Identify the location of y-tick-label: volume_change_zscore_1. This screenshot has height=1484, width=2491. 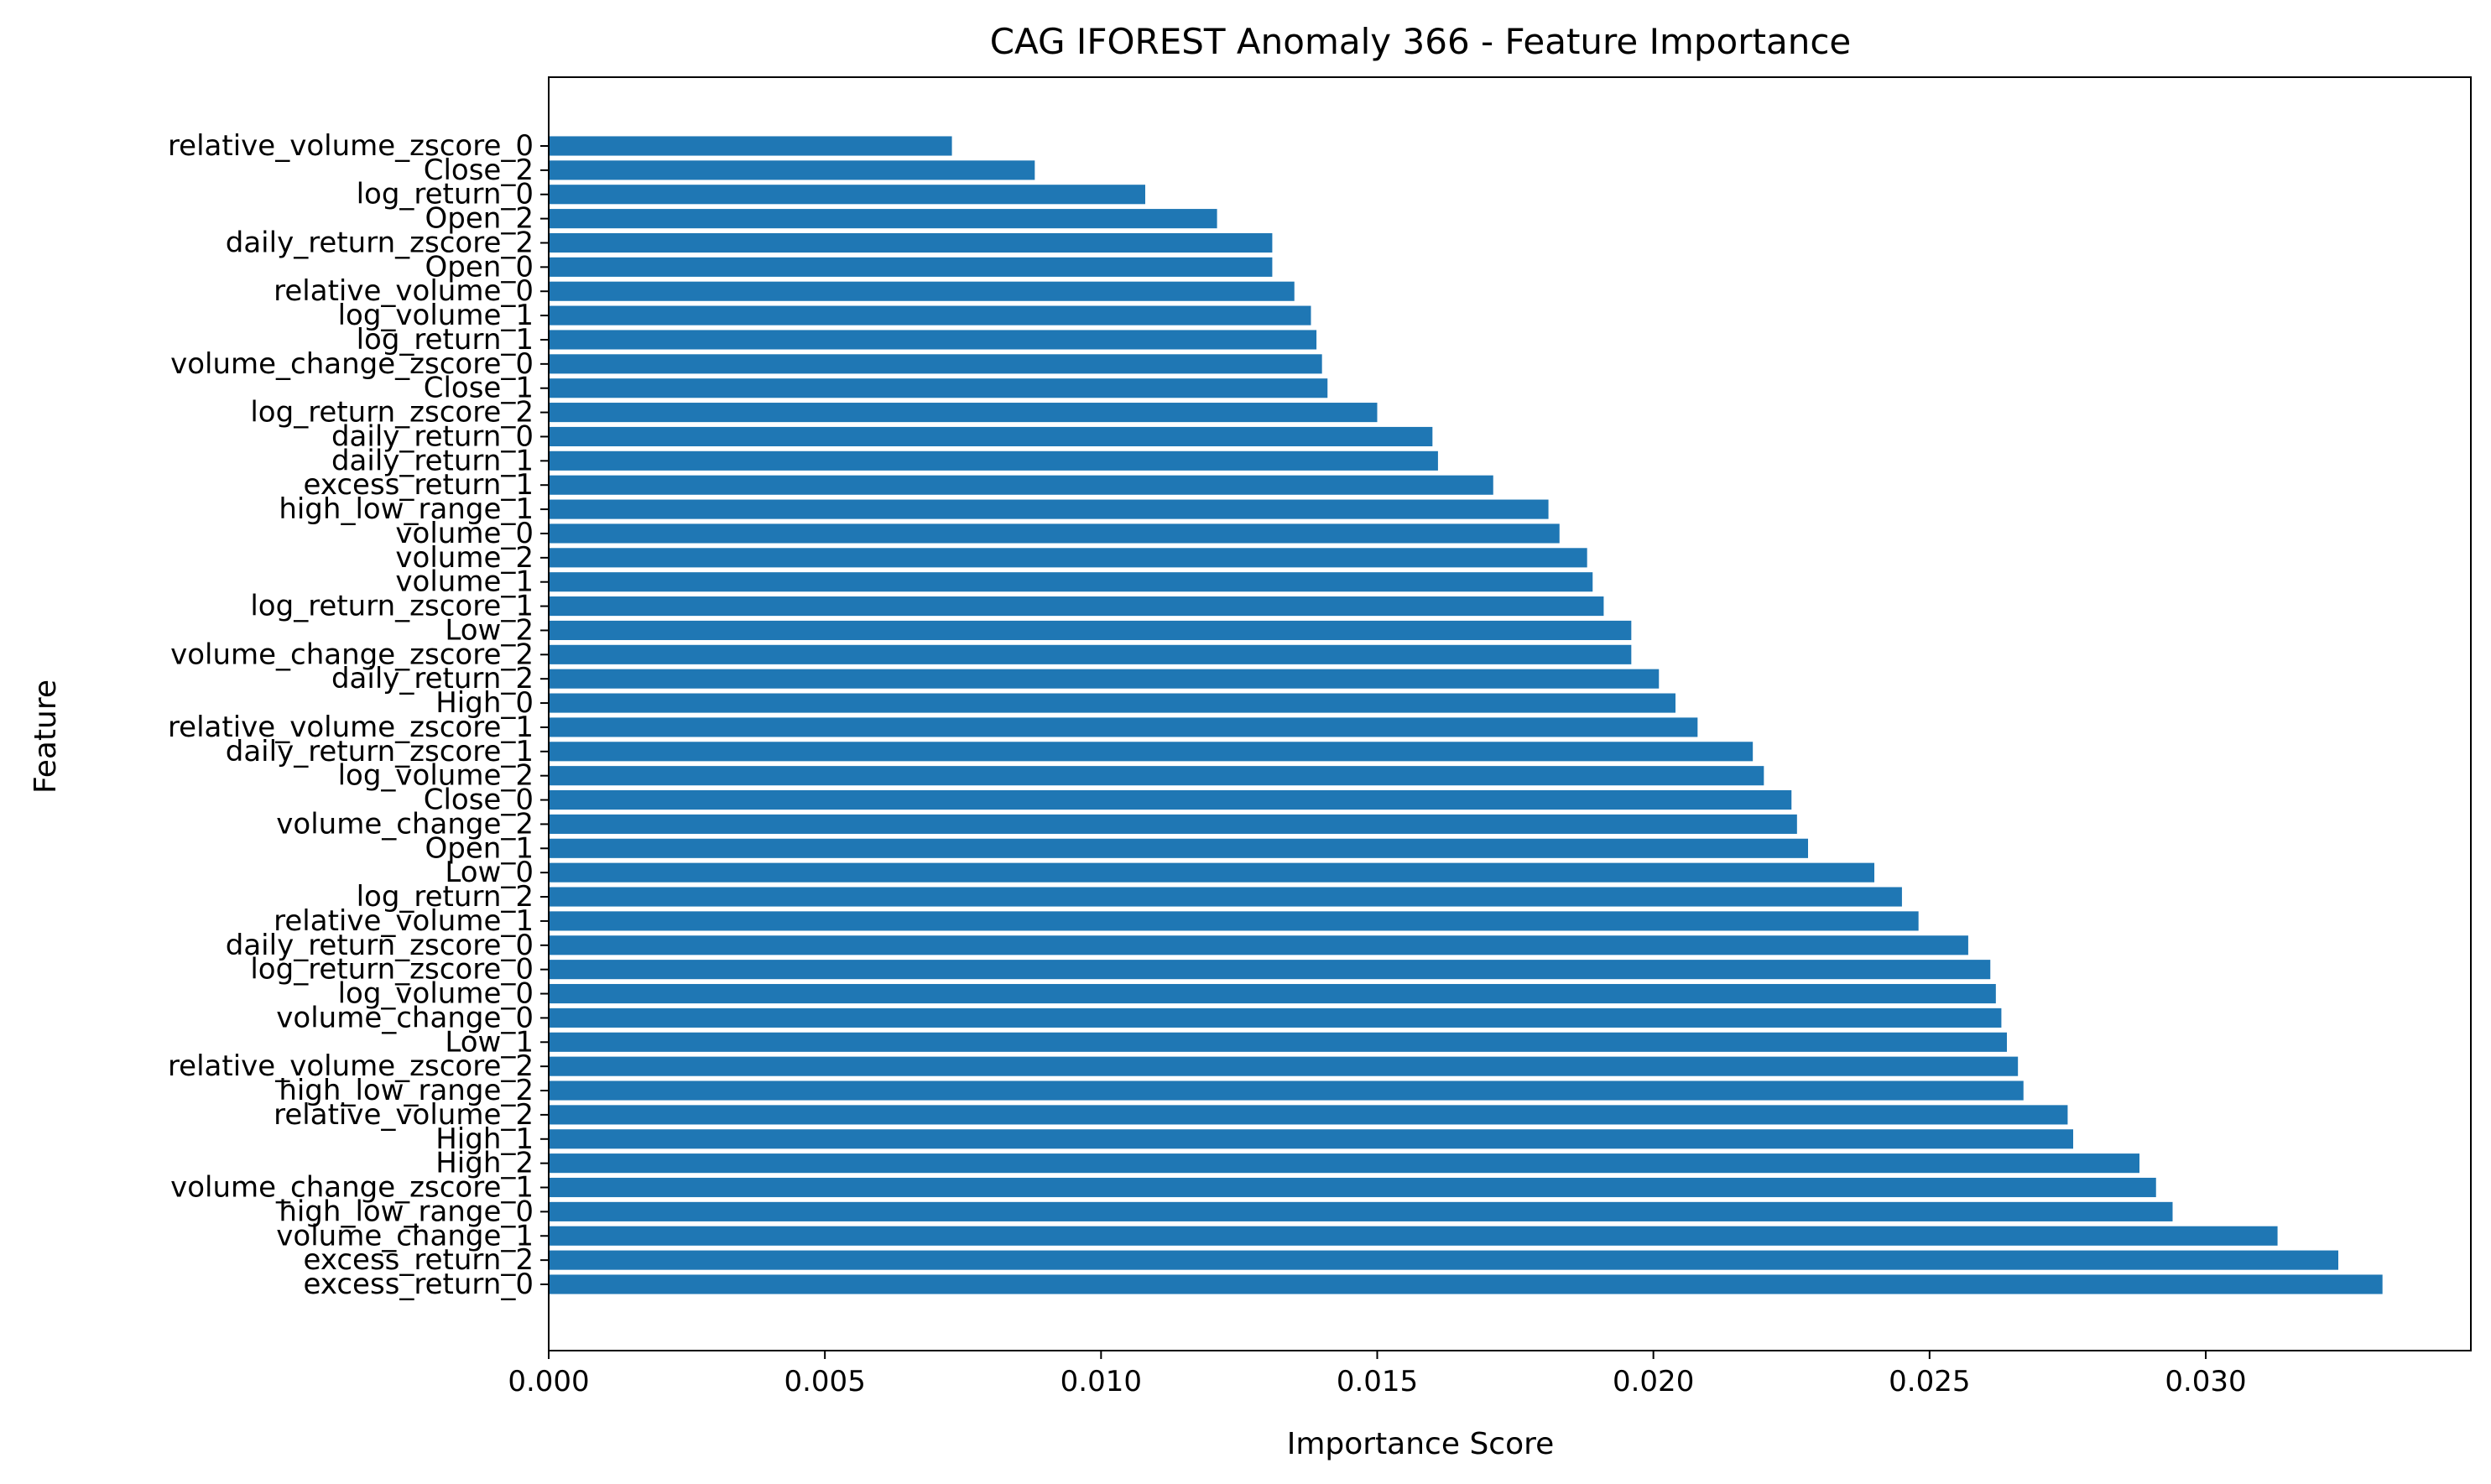
(352, 1188).